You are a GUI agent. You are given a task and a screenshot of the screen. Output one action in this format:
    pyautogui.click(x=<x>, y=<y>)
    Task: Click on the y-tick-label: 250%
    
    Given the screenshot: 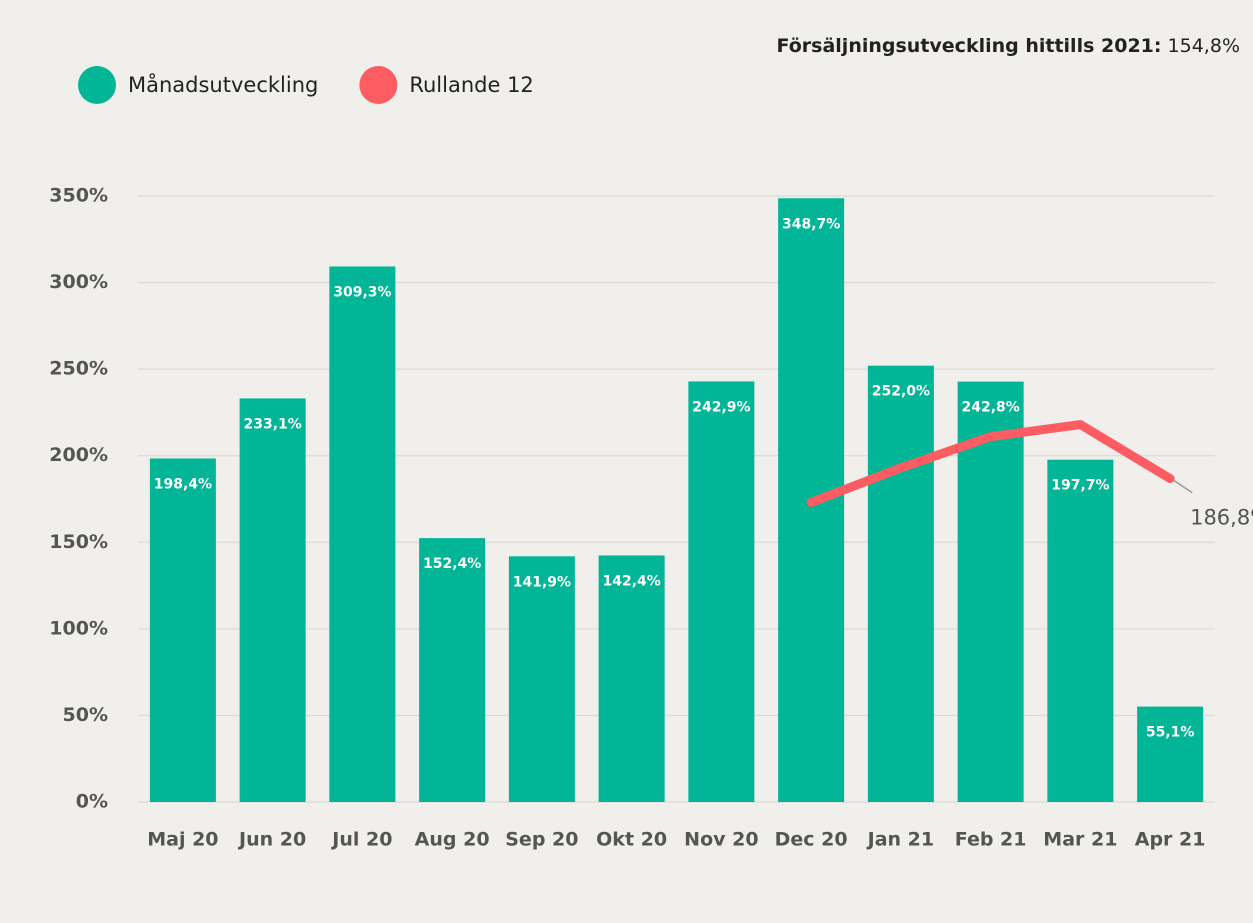 What is the action you would take?
    pyautogui.click(x=78, y=369)
    